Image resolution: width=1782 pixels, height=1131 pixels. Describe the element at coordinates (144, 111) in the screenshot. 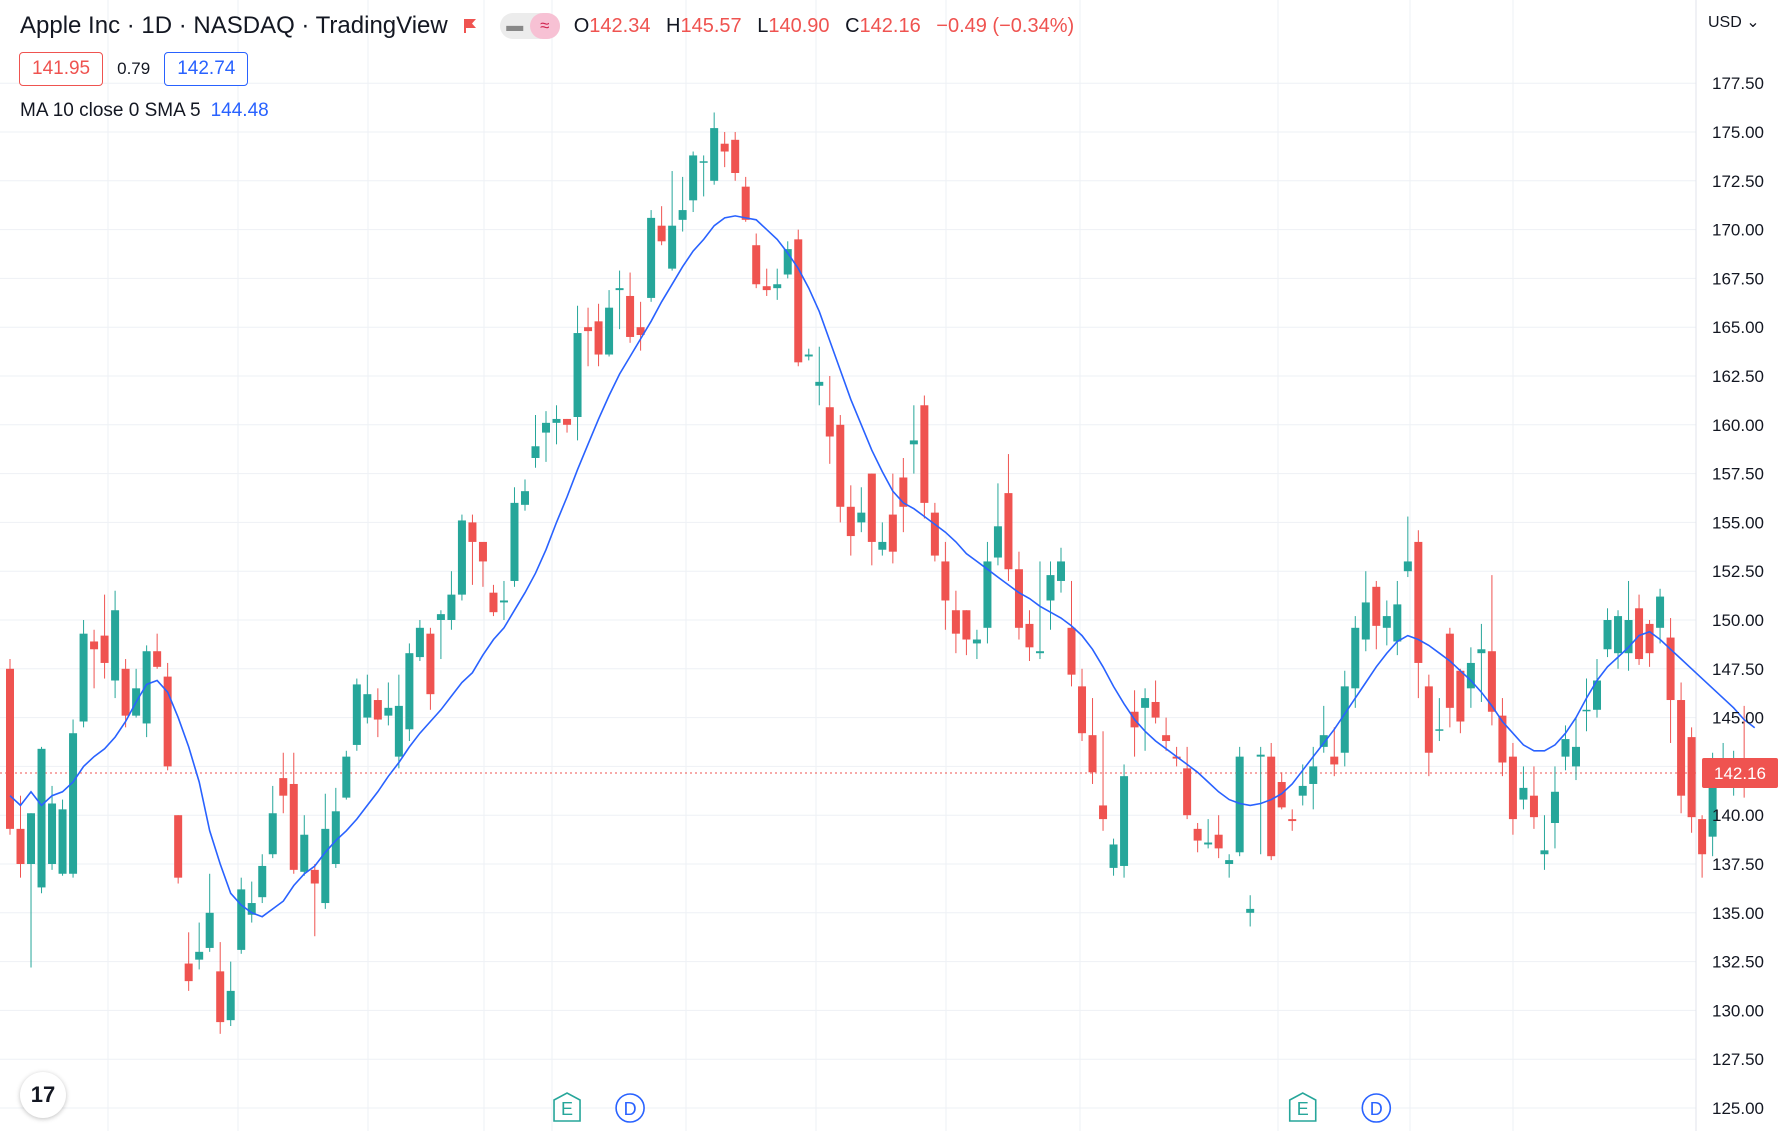

I see `indicator-legend: MA 10 close 0 SMA 5 144.48` at that location.